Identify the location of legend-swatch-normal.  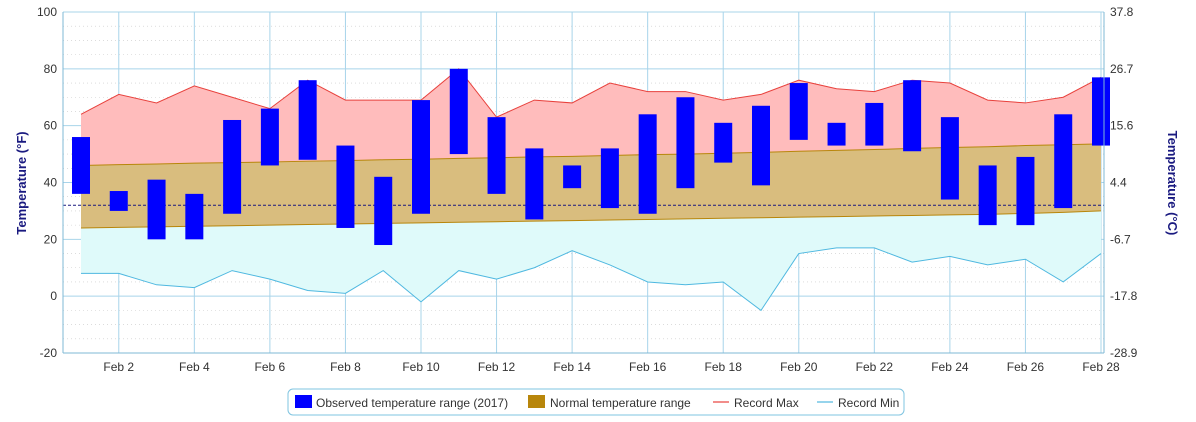
(536, 401).